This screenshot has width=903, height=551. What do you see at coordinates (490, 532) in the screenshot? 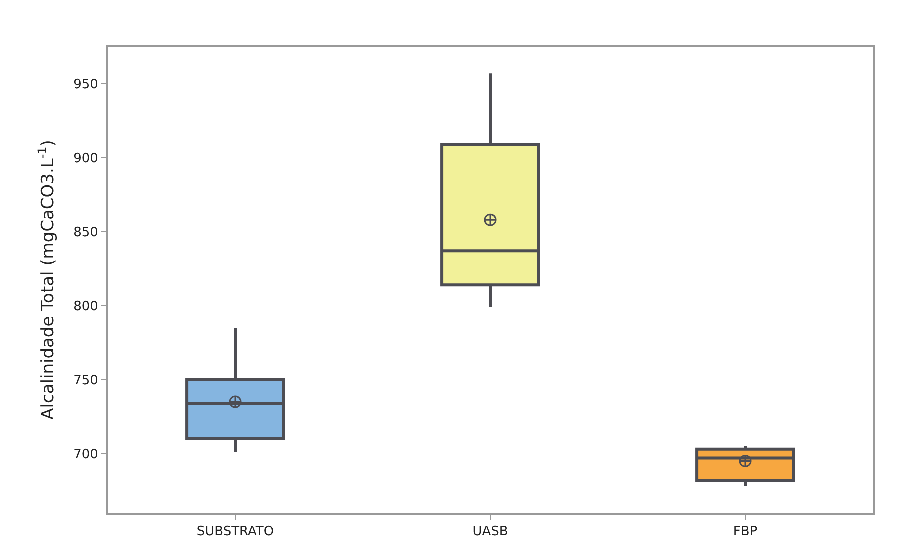
I see `x-tick-label: UASB` at bounding box center [490, 532].